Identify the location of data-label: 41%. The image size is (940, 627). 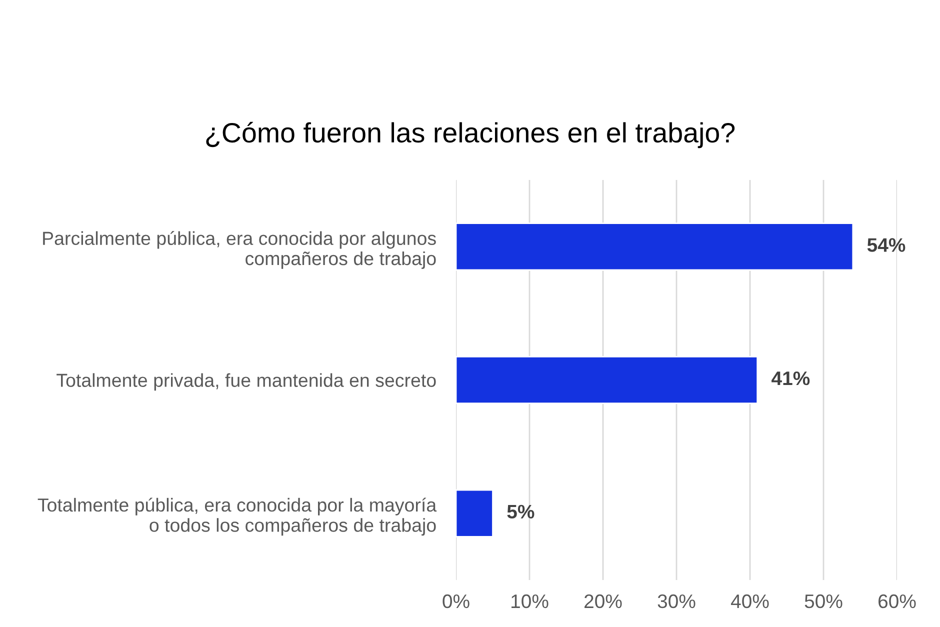
(791, 379).